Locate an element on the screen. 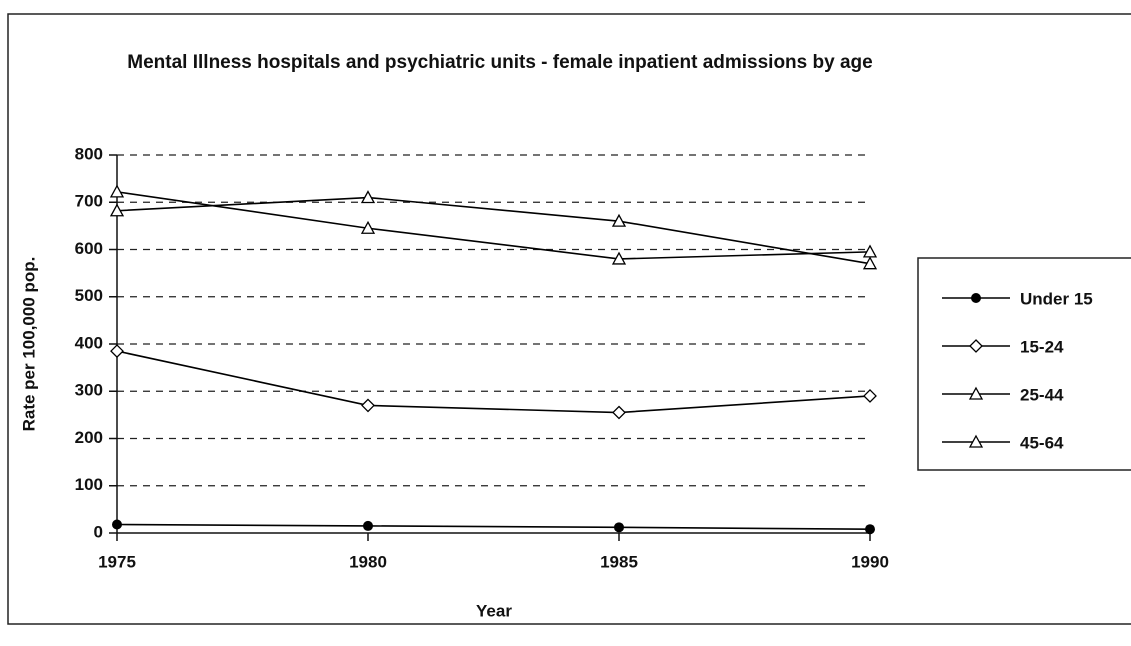 The image size is (1131, 646). legend-label: 25-44 is located at coordinates (1042, 394).